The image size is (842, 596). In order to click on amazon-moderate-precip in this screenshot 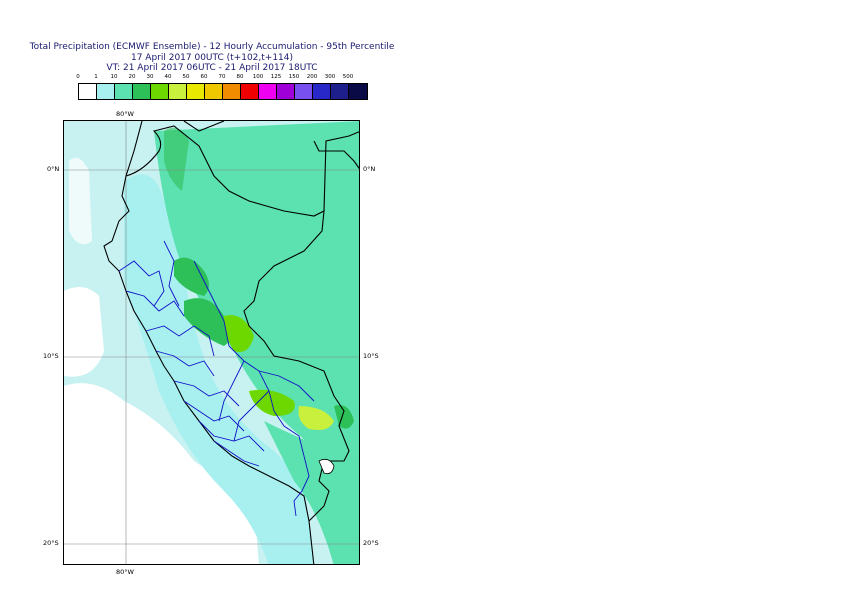, I will do `click(256, 296)`.